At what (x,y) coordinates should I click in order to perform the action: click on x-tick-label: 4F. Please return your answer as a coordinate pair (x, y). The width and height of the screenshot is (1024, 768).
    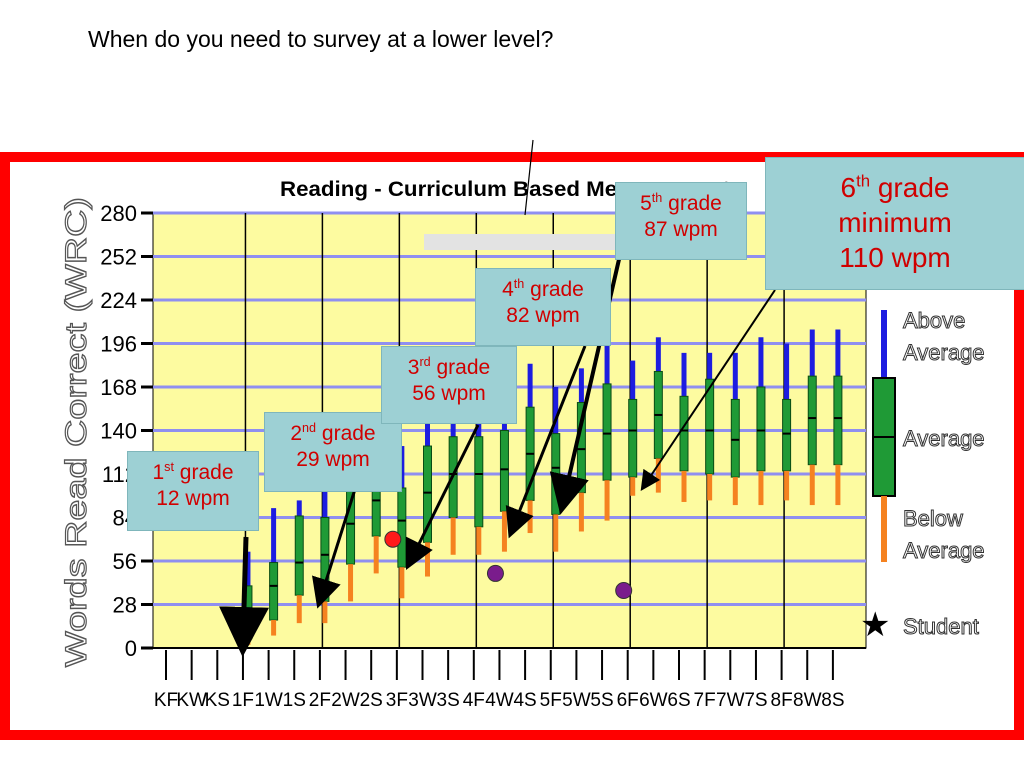
    Looking at the image, I should click on (474, 700).